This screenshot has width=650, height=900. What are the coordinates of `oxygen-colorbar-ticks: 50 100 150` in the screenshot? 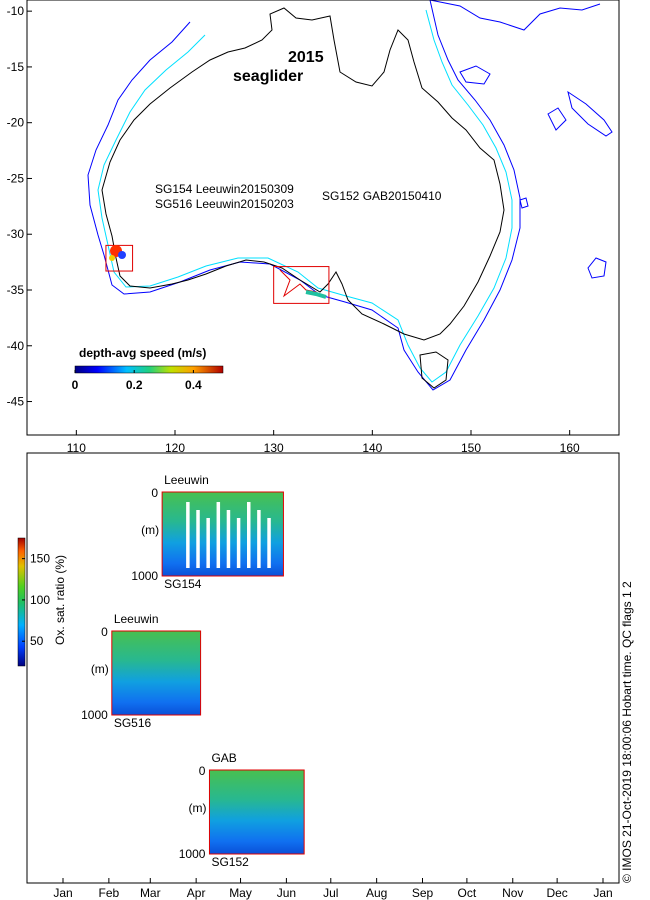 It's located at (36, 600).